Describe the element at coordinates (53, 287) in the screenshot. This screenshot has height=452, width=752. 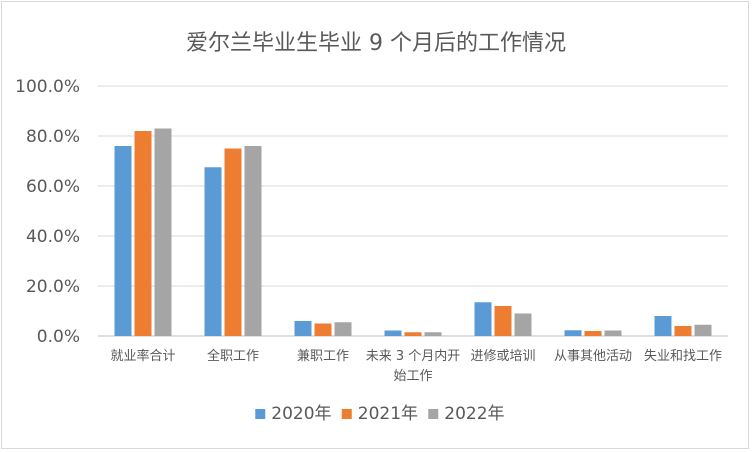
I see `y-tick-label: 20.0%` at that location.